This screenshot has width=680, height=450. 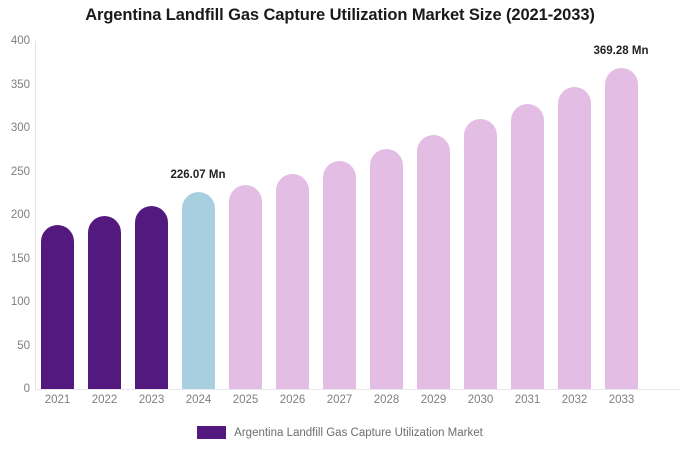 I want to click on x-axis-tick-label: 2028, so click(x=386, y=400).